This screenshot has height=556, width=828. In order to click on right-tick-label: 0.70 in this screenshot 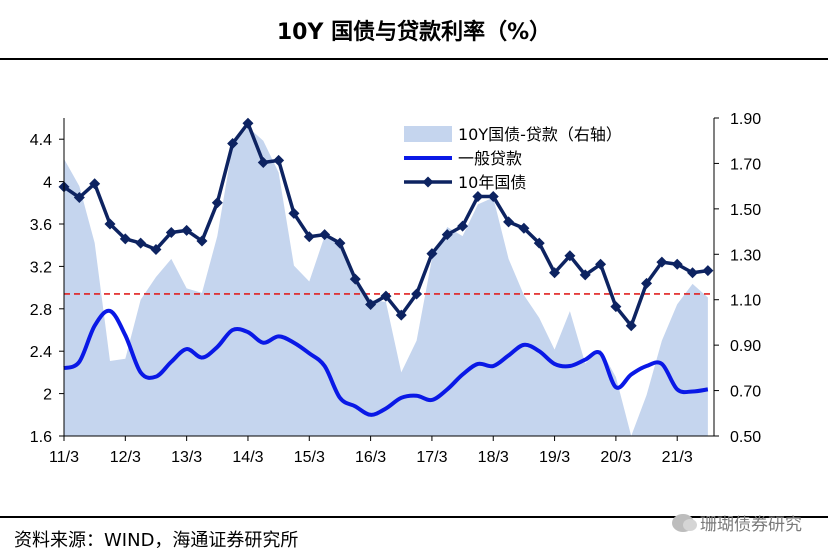, I will do `click(745, 392)`.